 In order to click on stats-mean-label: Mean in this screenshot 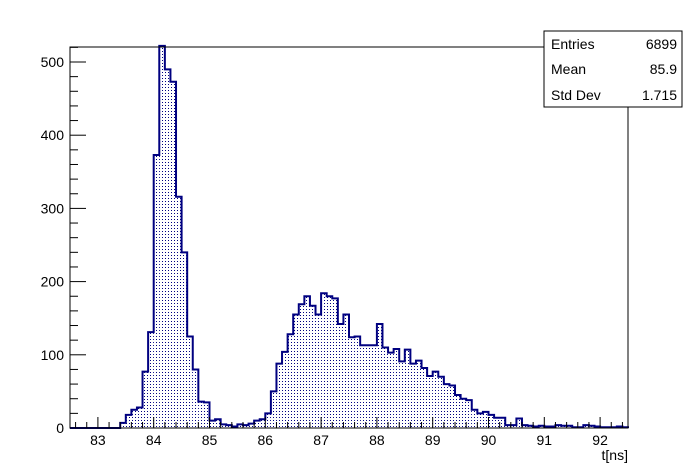, I will do `click(568, 69)`.